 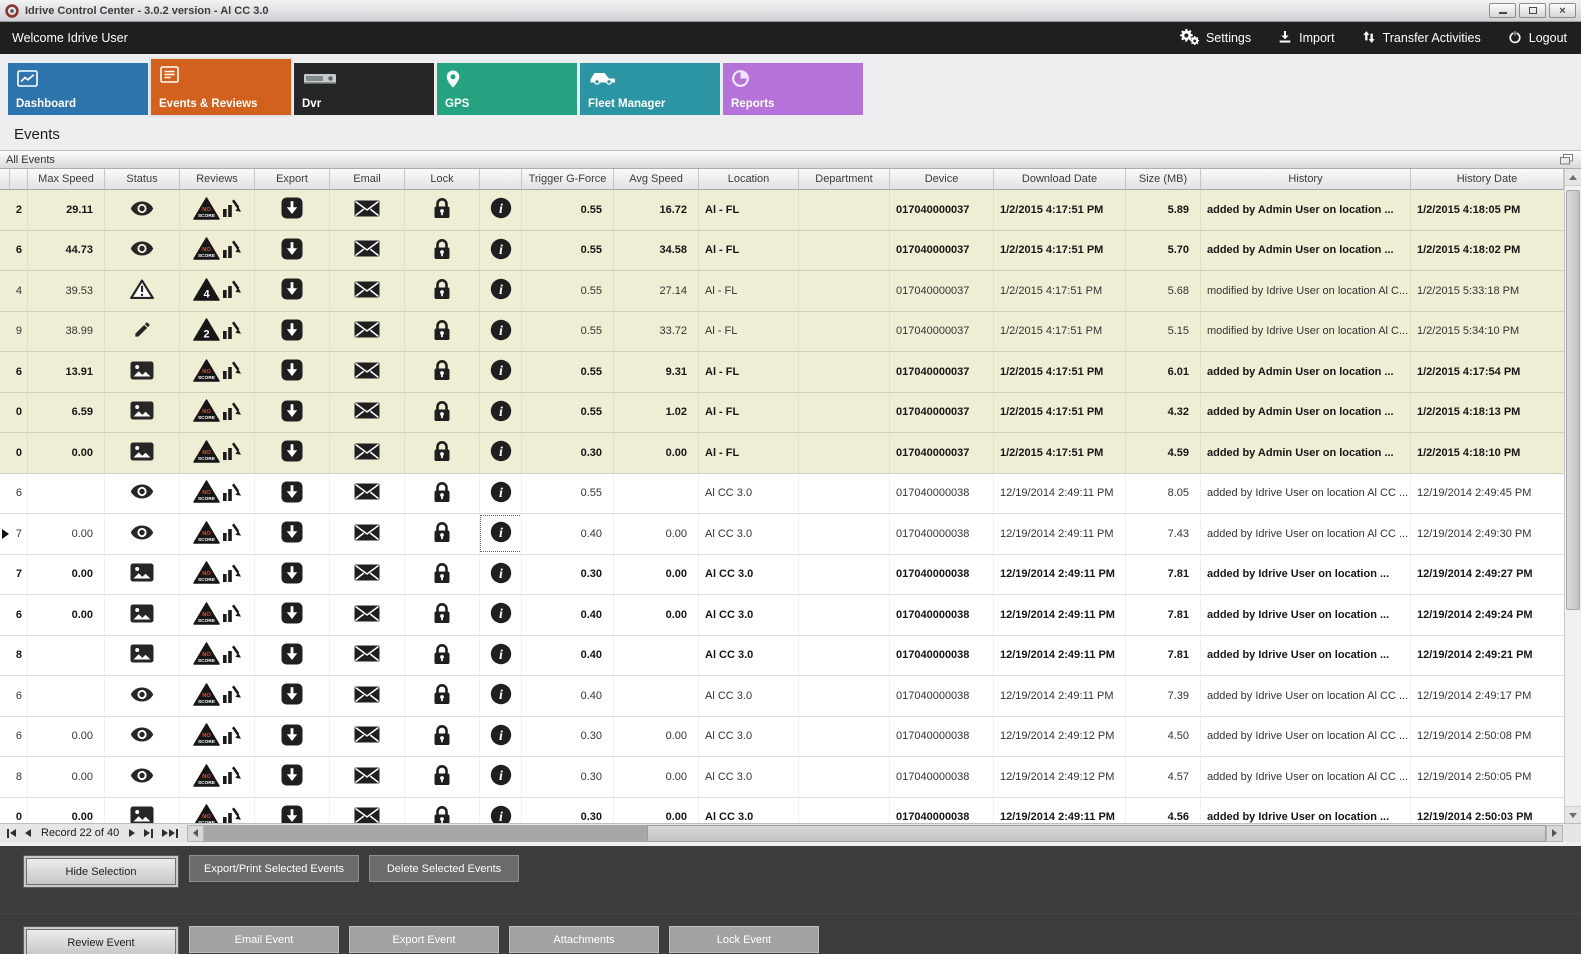 What do you see at coordinates (1502, 10) in the screenshot?
I see `minimize-button` at bounding box center [1502, 10].